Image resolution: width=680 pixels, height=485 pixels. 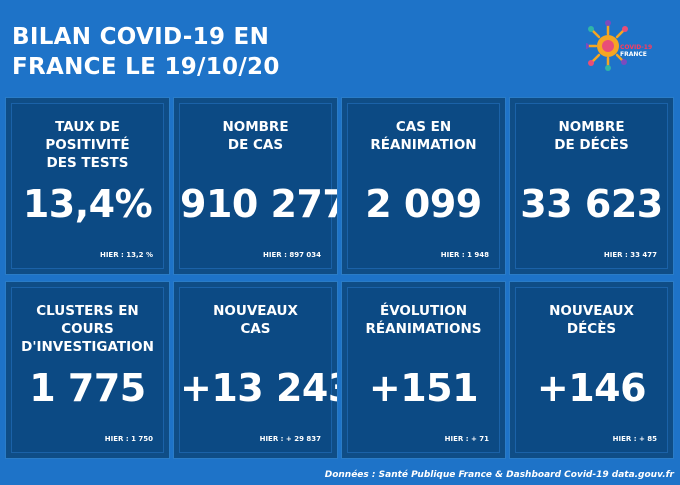 I want to click on card-label: NOUVEAUX CAS, so click(x=255, y=320).